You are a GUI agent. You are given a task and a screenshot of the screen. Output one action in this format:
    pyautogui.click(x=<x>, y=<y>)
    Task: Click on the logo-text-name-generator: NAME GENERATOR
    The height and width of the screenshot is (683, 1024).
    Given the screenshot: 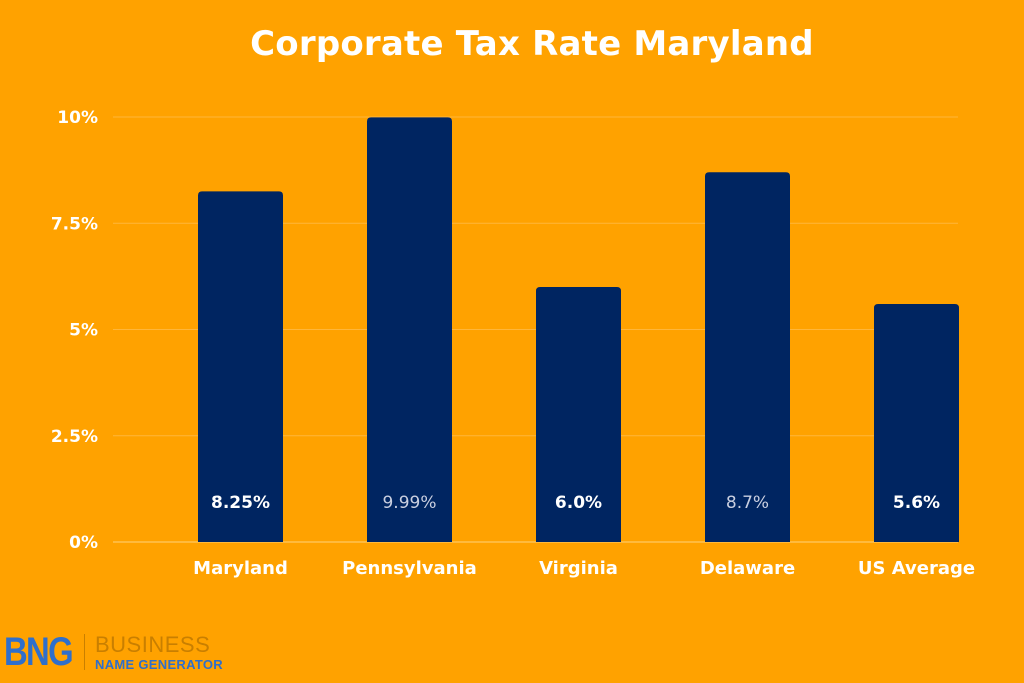 What is the action you would take?
    pyautogui.click(x=159, y=664)
    